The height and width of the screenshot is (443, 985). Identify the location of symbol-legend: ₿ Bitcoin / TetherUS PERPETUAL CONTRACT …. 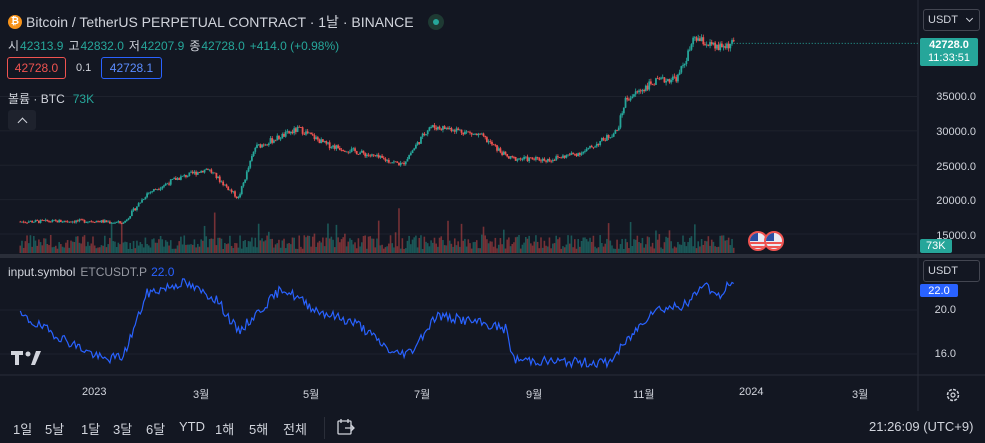
(226, 22).